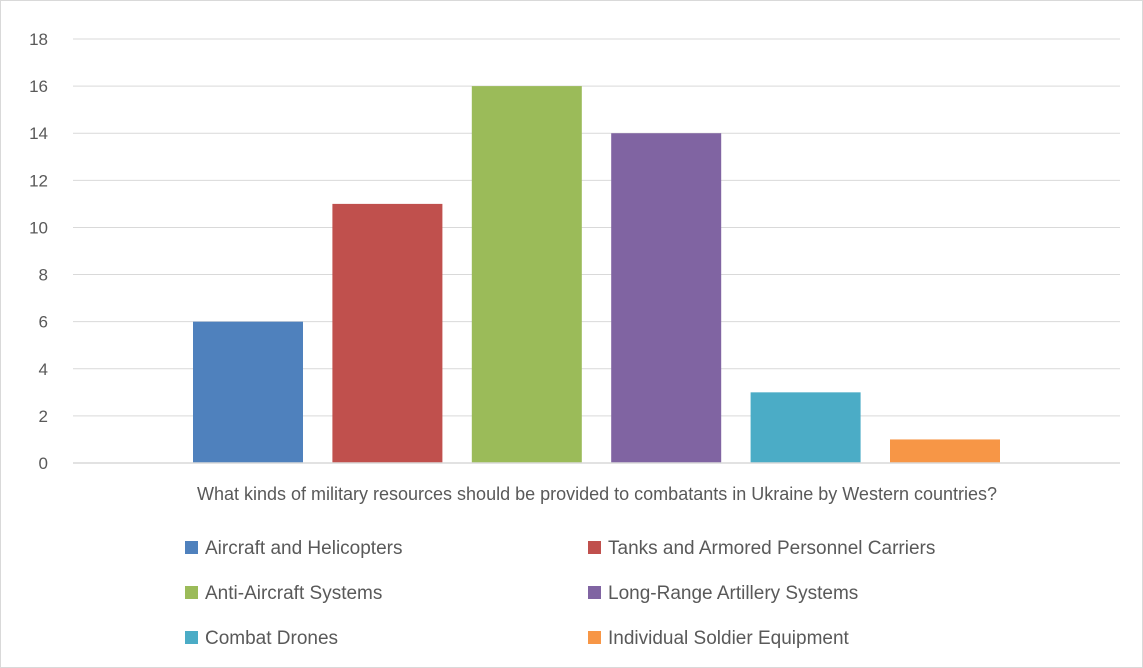  I want to click on legend-label: Anti-Aircraft Systems, so click(293, 593).